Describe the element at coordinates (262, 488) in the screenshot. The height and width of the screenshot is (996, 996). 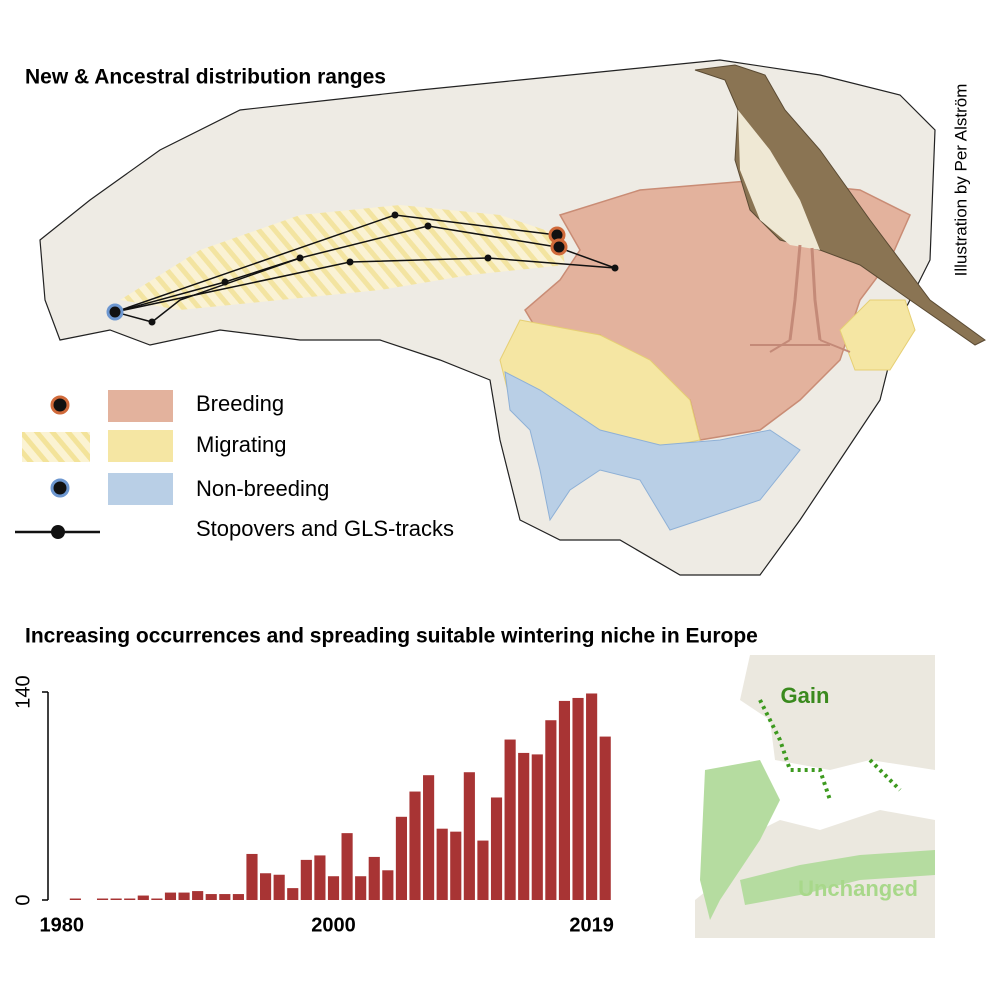
I see `legend-label: Non-breeding` at that location.